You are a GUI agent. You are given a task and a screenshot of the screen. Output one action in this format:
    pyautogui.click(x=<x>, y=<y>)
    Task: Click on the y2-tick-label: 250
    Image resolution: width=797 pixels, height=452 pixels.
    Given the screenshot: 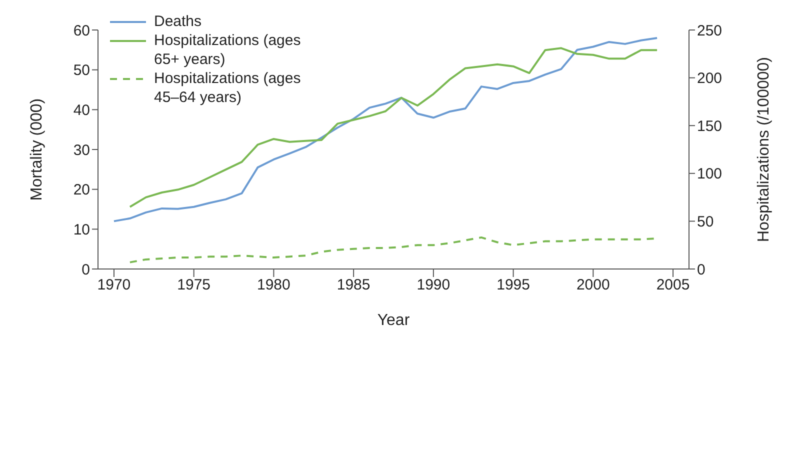 What is the action you would take?
    pyautogui.click(x=709, y=31)
    